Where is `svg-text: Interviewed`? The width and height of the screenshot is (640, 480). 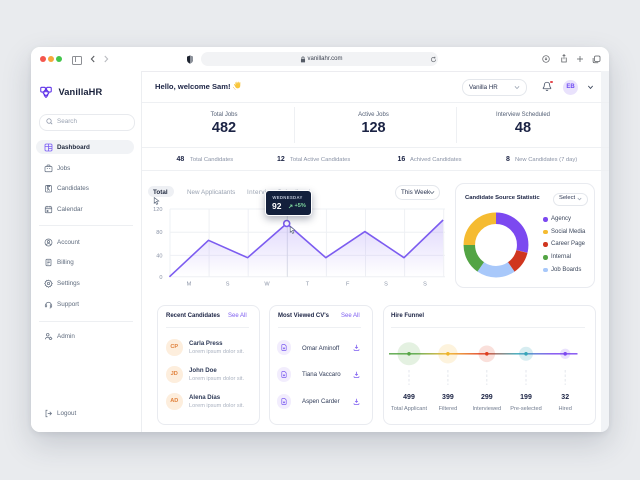 svg-text: Interviewed is located at coordinates (486, 409).